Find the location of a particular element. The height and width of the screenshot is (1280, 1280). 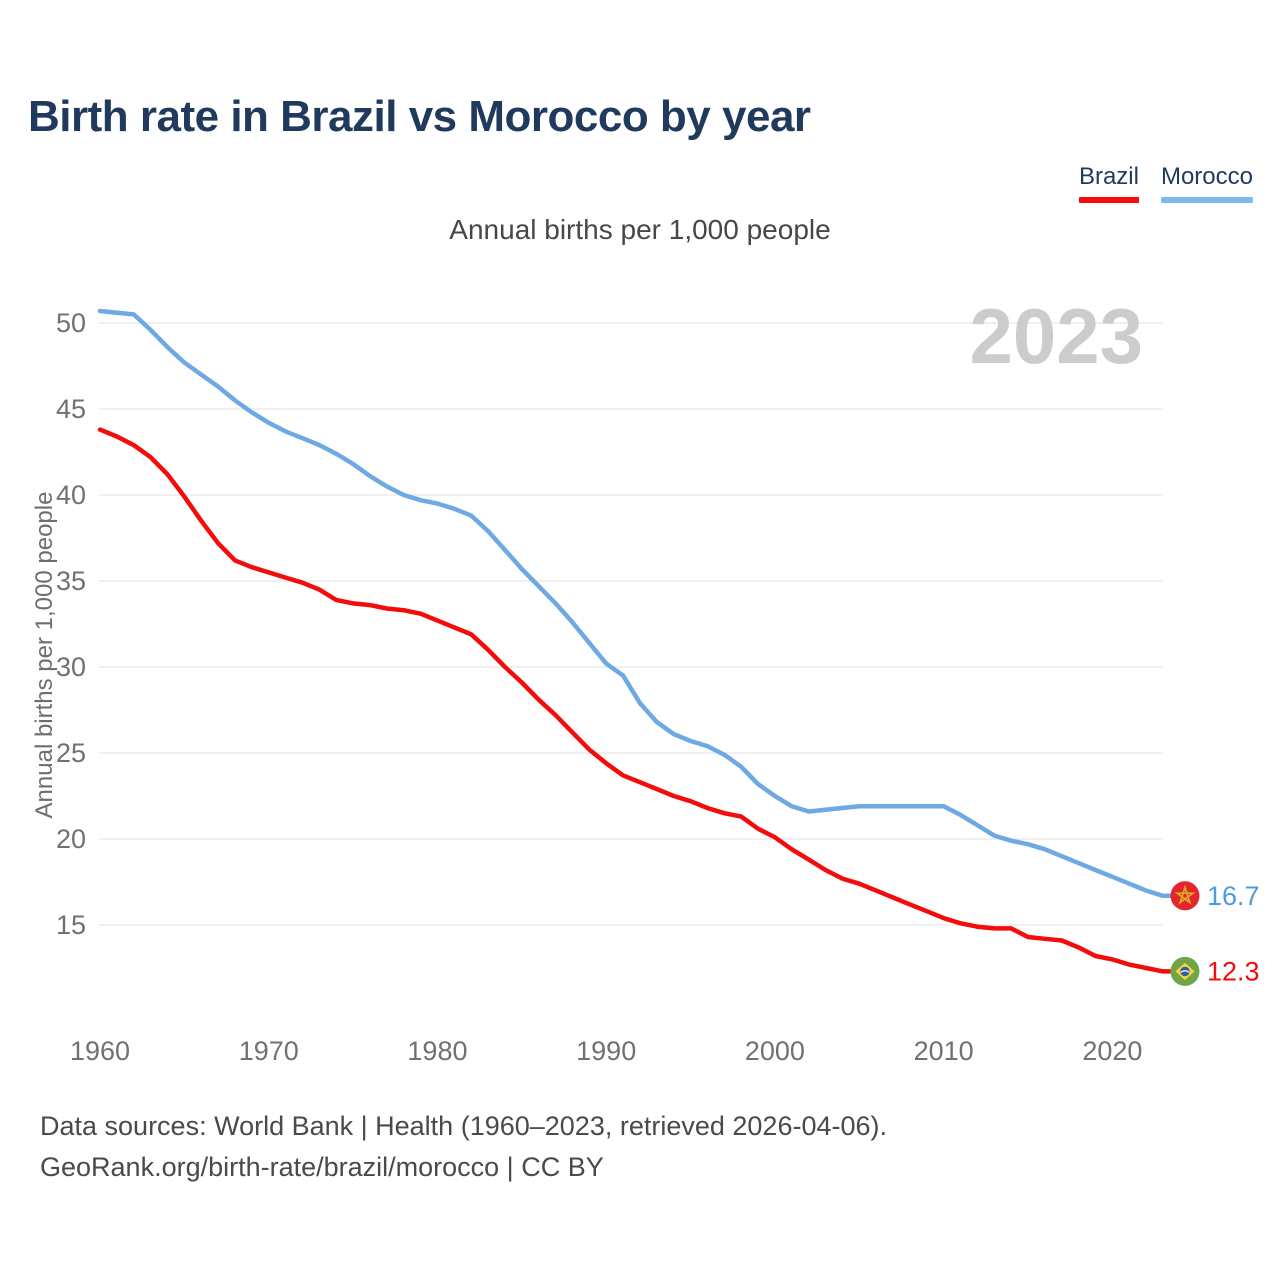

watermark-year: 2023 is located at coordinates (1056, 336).